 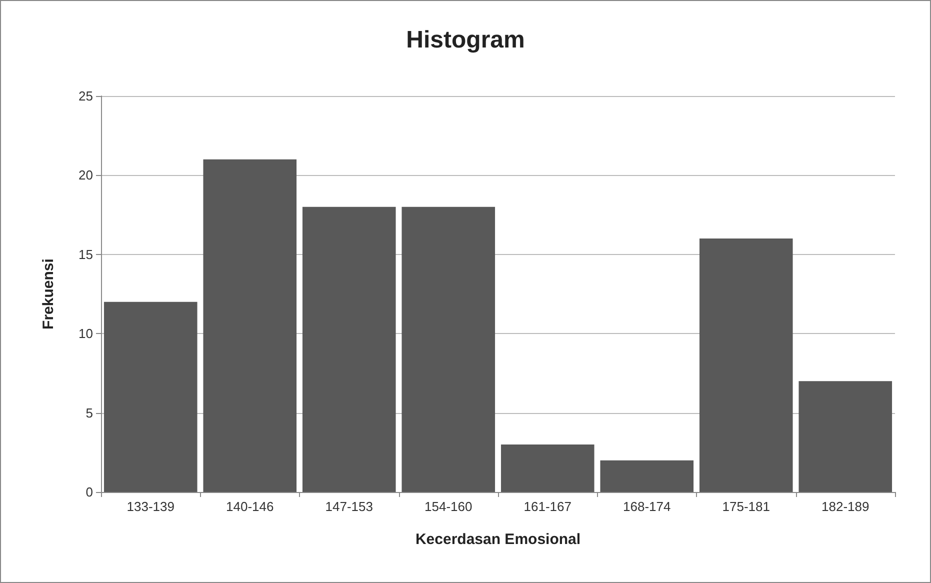 I want to click on x-tick-label: 161-167, so click(x=548, y=506).